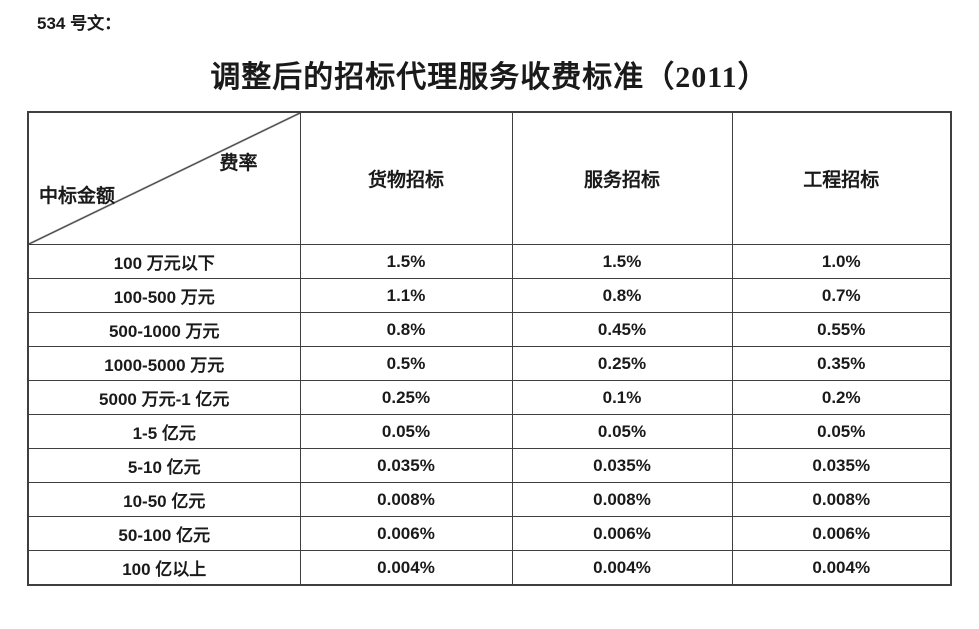 The height and width of the screenshot is (629, 979). I want to click on table-row: 5000 万元-1 亿元 0.25% 0.1% 0.2%, so click(489, 397).